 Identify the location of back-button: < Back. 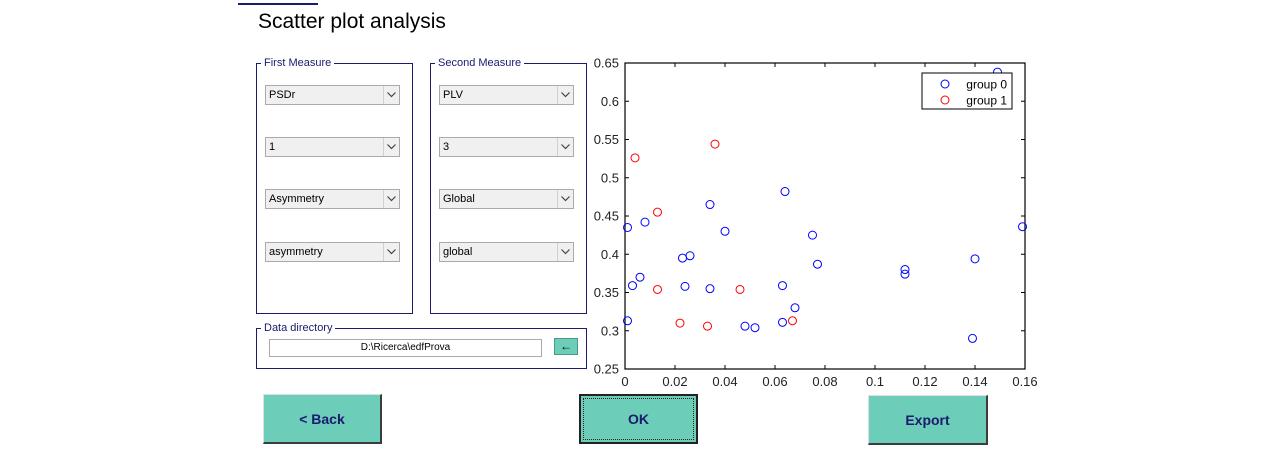
(322, 419).